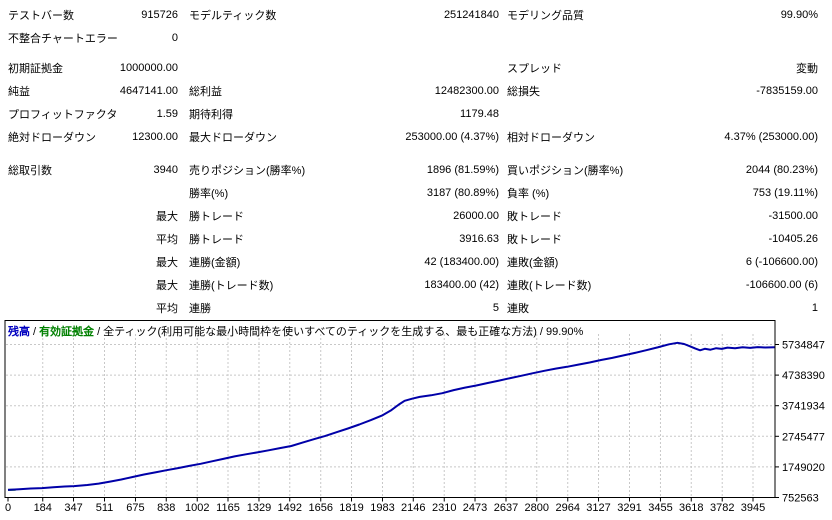 The width and height of the screenshot is (832, 520). Describe the element at coordinates (799, 14) in the screenshot. I see `report-value: 99.90%` at that location.